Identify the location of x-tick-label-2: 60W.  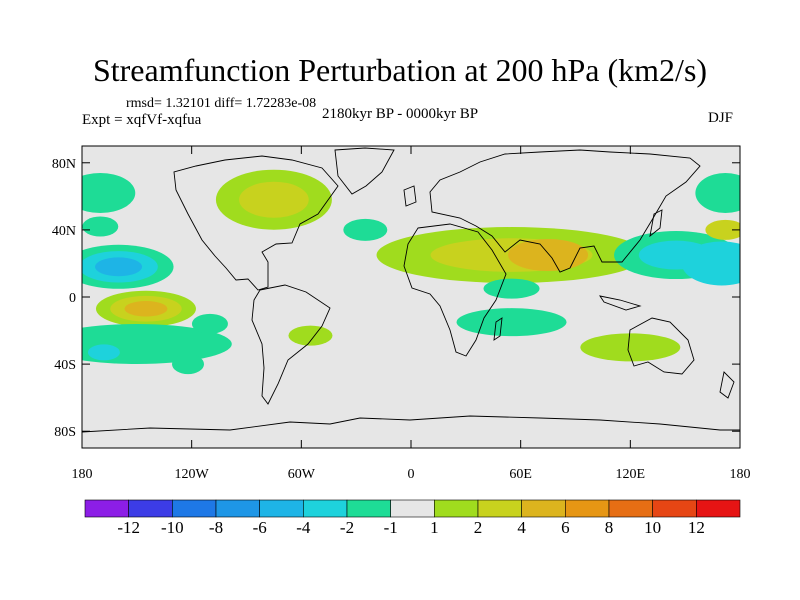
(302, 474).